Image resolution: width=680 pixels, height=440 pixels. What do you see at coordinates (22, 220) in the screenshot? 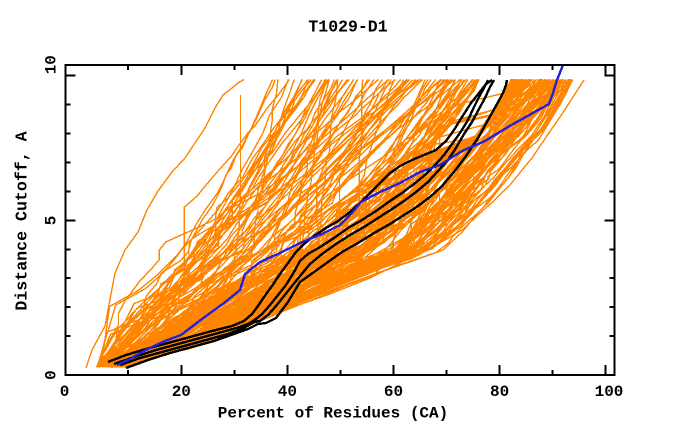
I see `svg-text: Distance Cutoff, A` at bounding box center [22, 220].